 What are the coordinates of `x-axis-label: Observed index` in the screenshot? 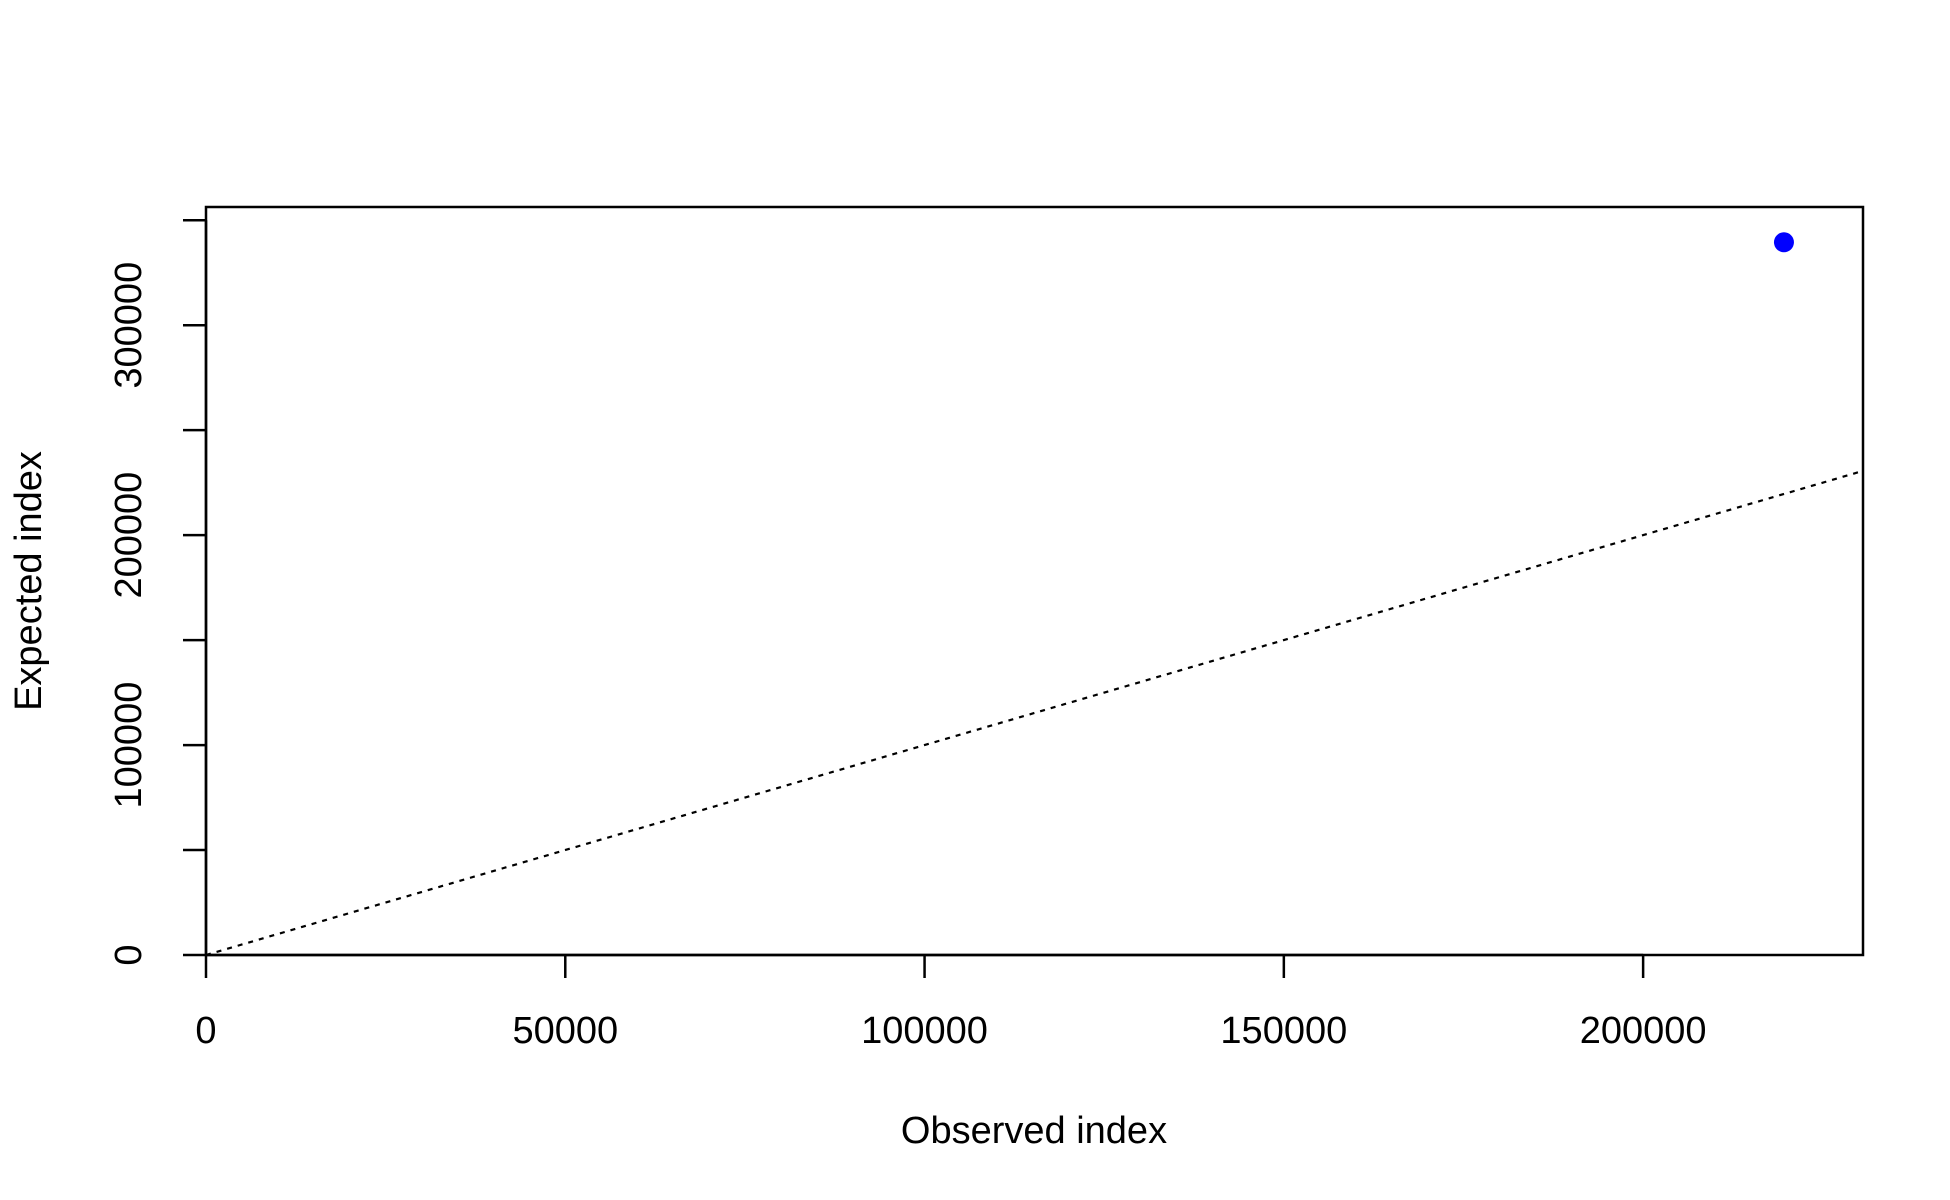 It's located at (1034, 1131).